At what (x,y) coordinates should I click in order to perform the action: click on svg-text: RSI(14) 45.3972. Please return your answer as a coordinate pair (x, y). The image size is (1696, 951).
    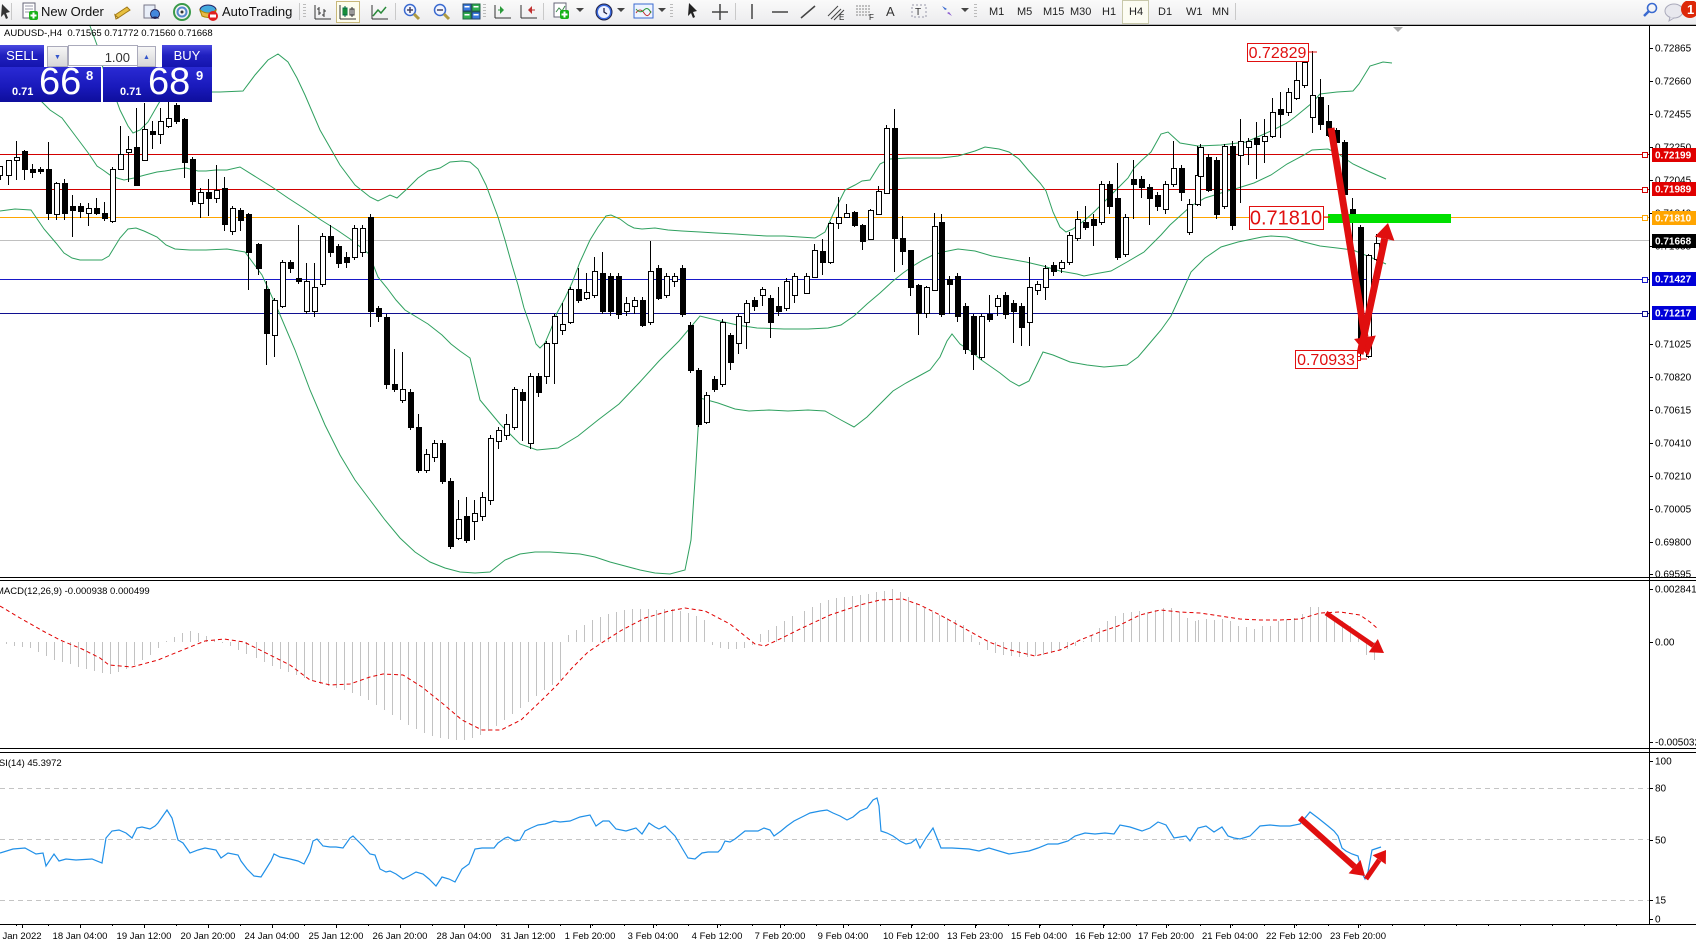
    Looking at the image, I should click on (31, 763).